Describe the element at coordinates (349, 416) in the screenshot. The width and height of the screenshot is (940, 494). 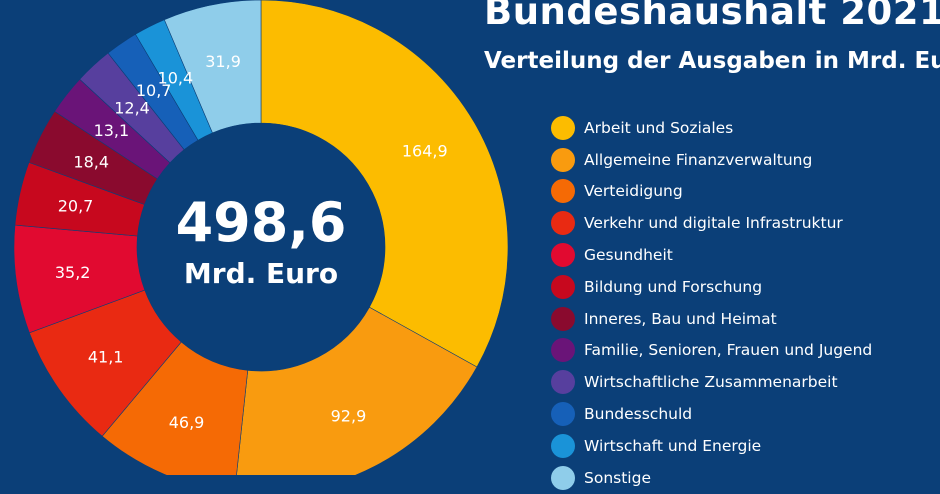
I see `slice-value-label: 92,9` at that location.